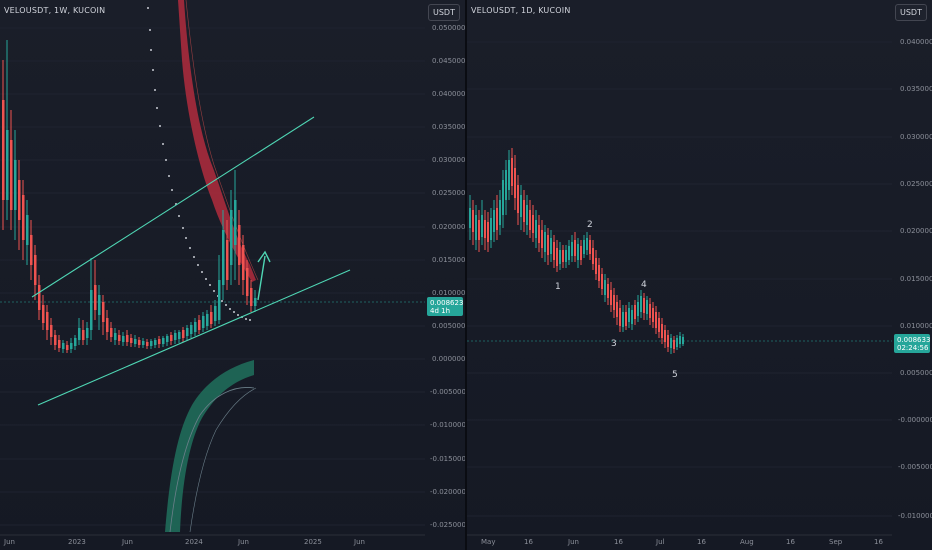 The height and width of the screenshot is (550, 932). Describe the element at coordinates (194, 337) in the screenshot. I see `lower-support-line` at that location.